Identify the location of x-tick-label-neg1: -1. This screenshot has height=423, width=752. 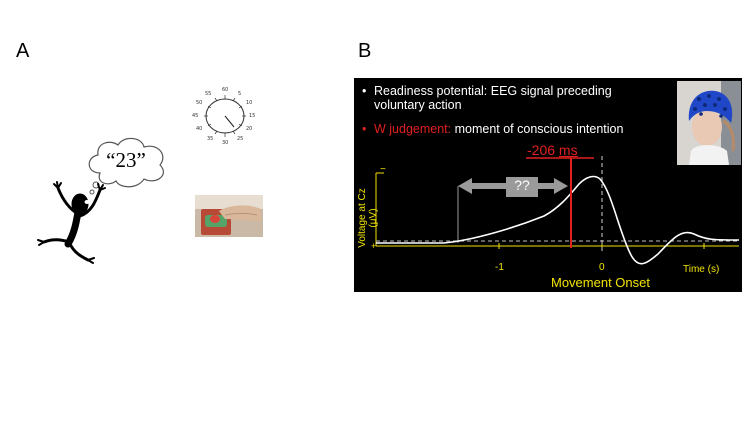
(499, 267).